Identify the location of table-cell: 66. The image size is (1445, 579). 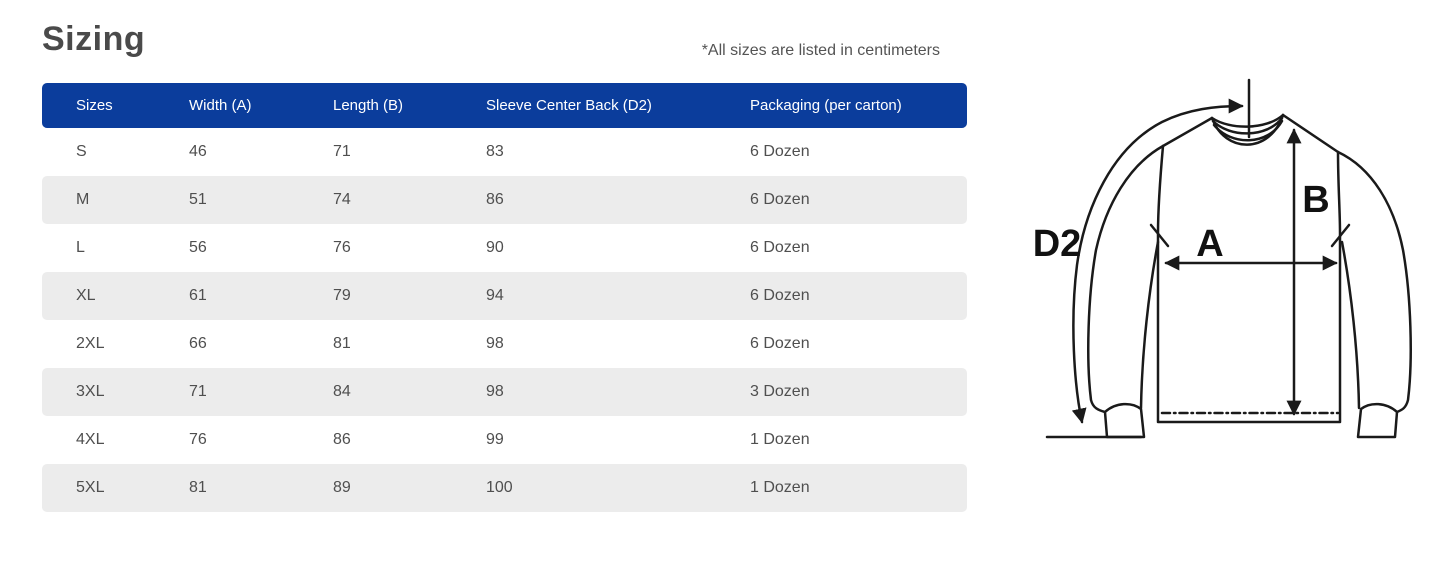
(198, 343).